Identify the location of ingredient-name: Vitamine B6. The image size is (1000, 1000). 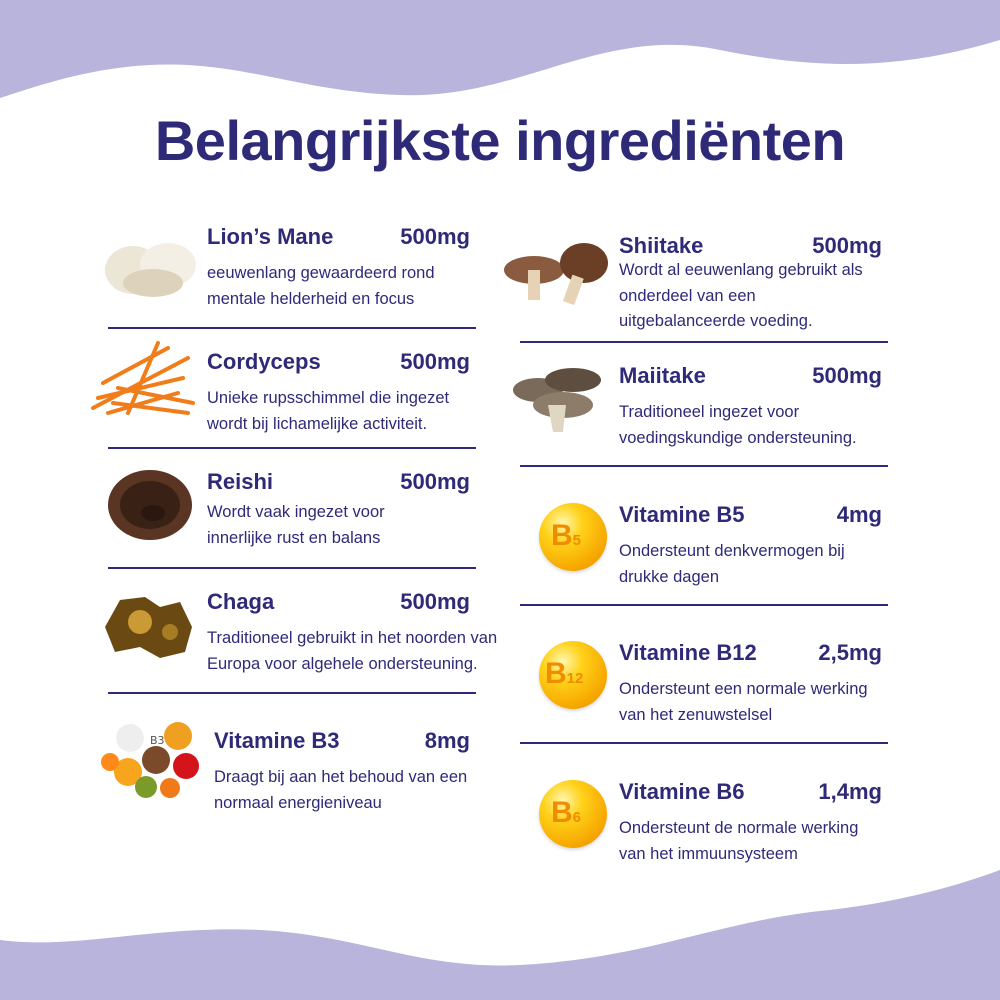
(682, 791).